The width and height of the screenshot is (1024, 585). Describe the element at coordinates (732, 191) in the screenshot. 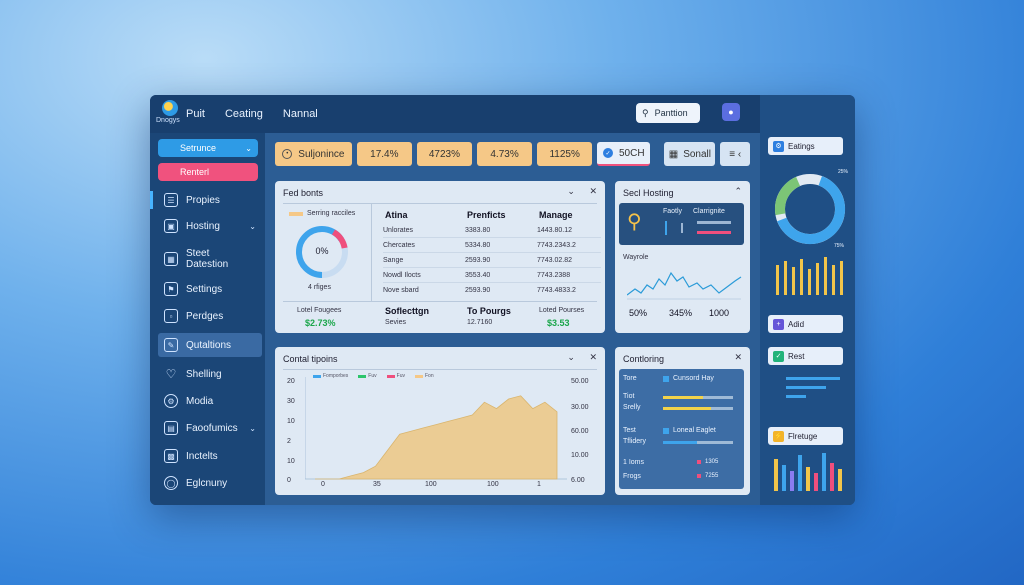

I see `card-controls: ⌃` at that location.